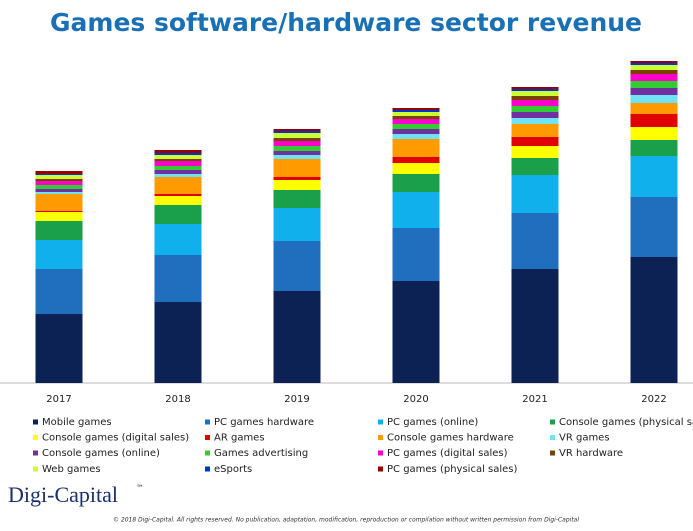  Describe the element at coordinates (101, 453) in the screenshot. I see `legend-label: Console games (online)` at that location.